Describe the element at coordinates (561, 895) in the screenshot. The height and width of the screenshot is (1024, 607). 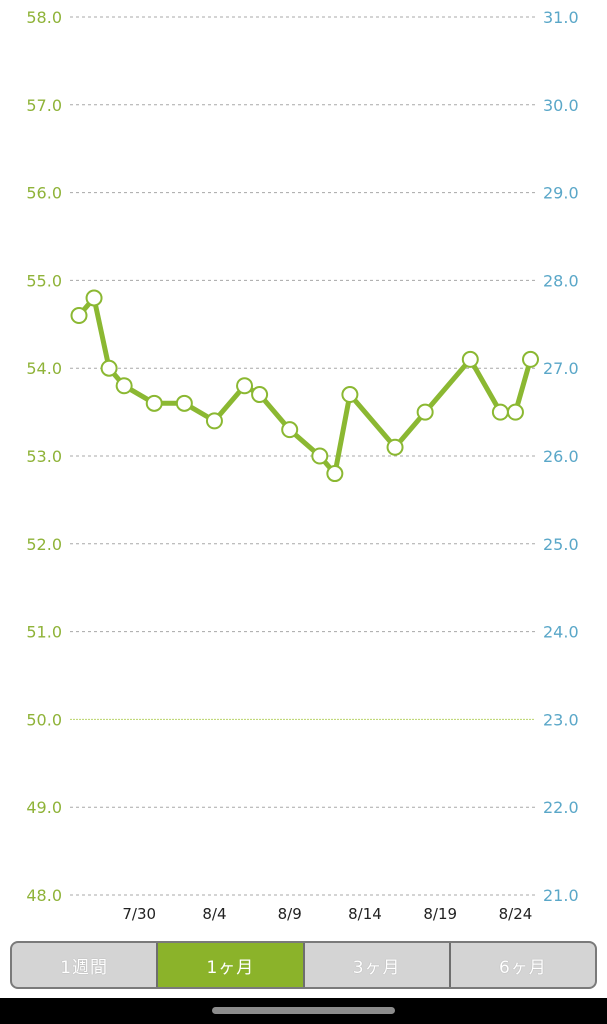
I see `right-tick-label: 21.0` at that location.